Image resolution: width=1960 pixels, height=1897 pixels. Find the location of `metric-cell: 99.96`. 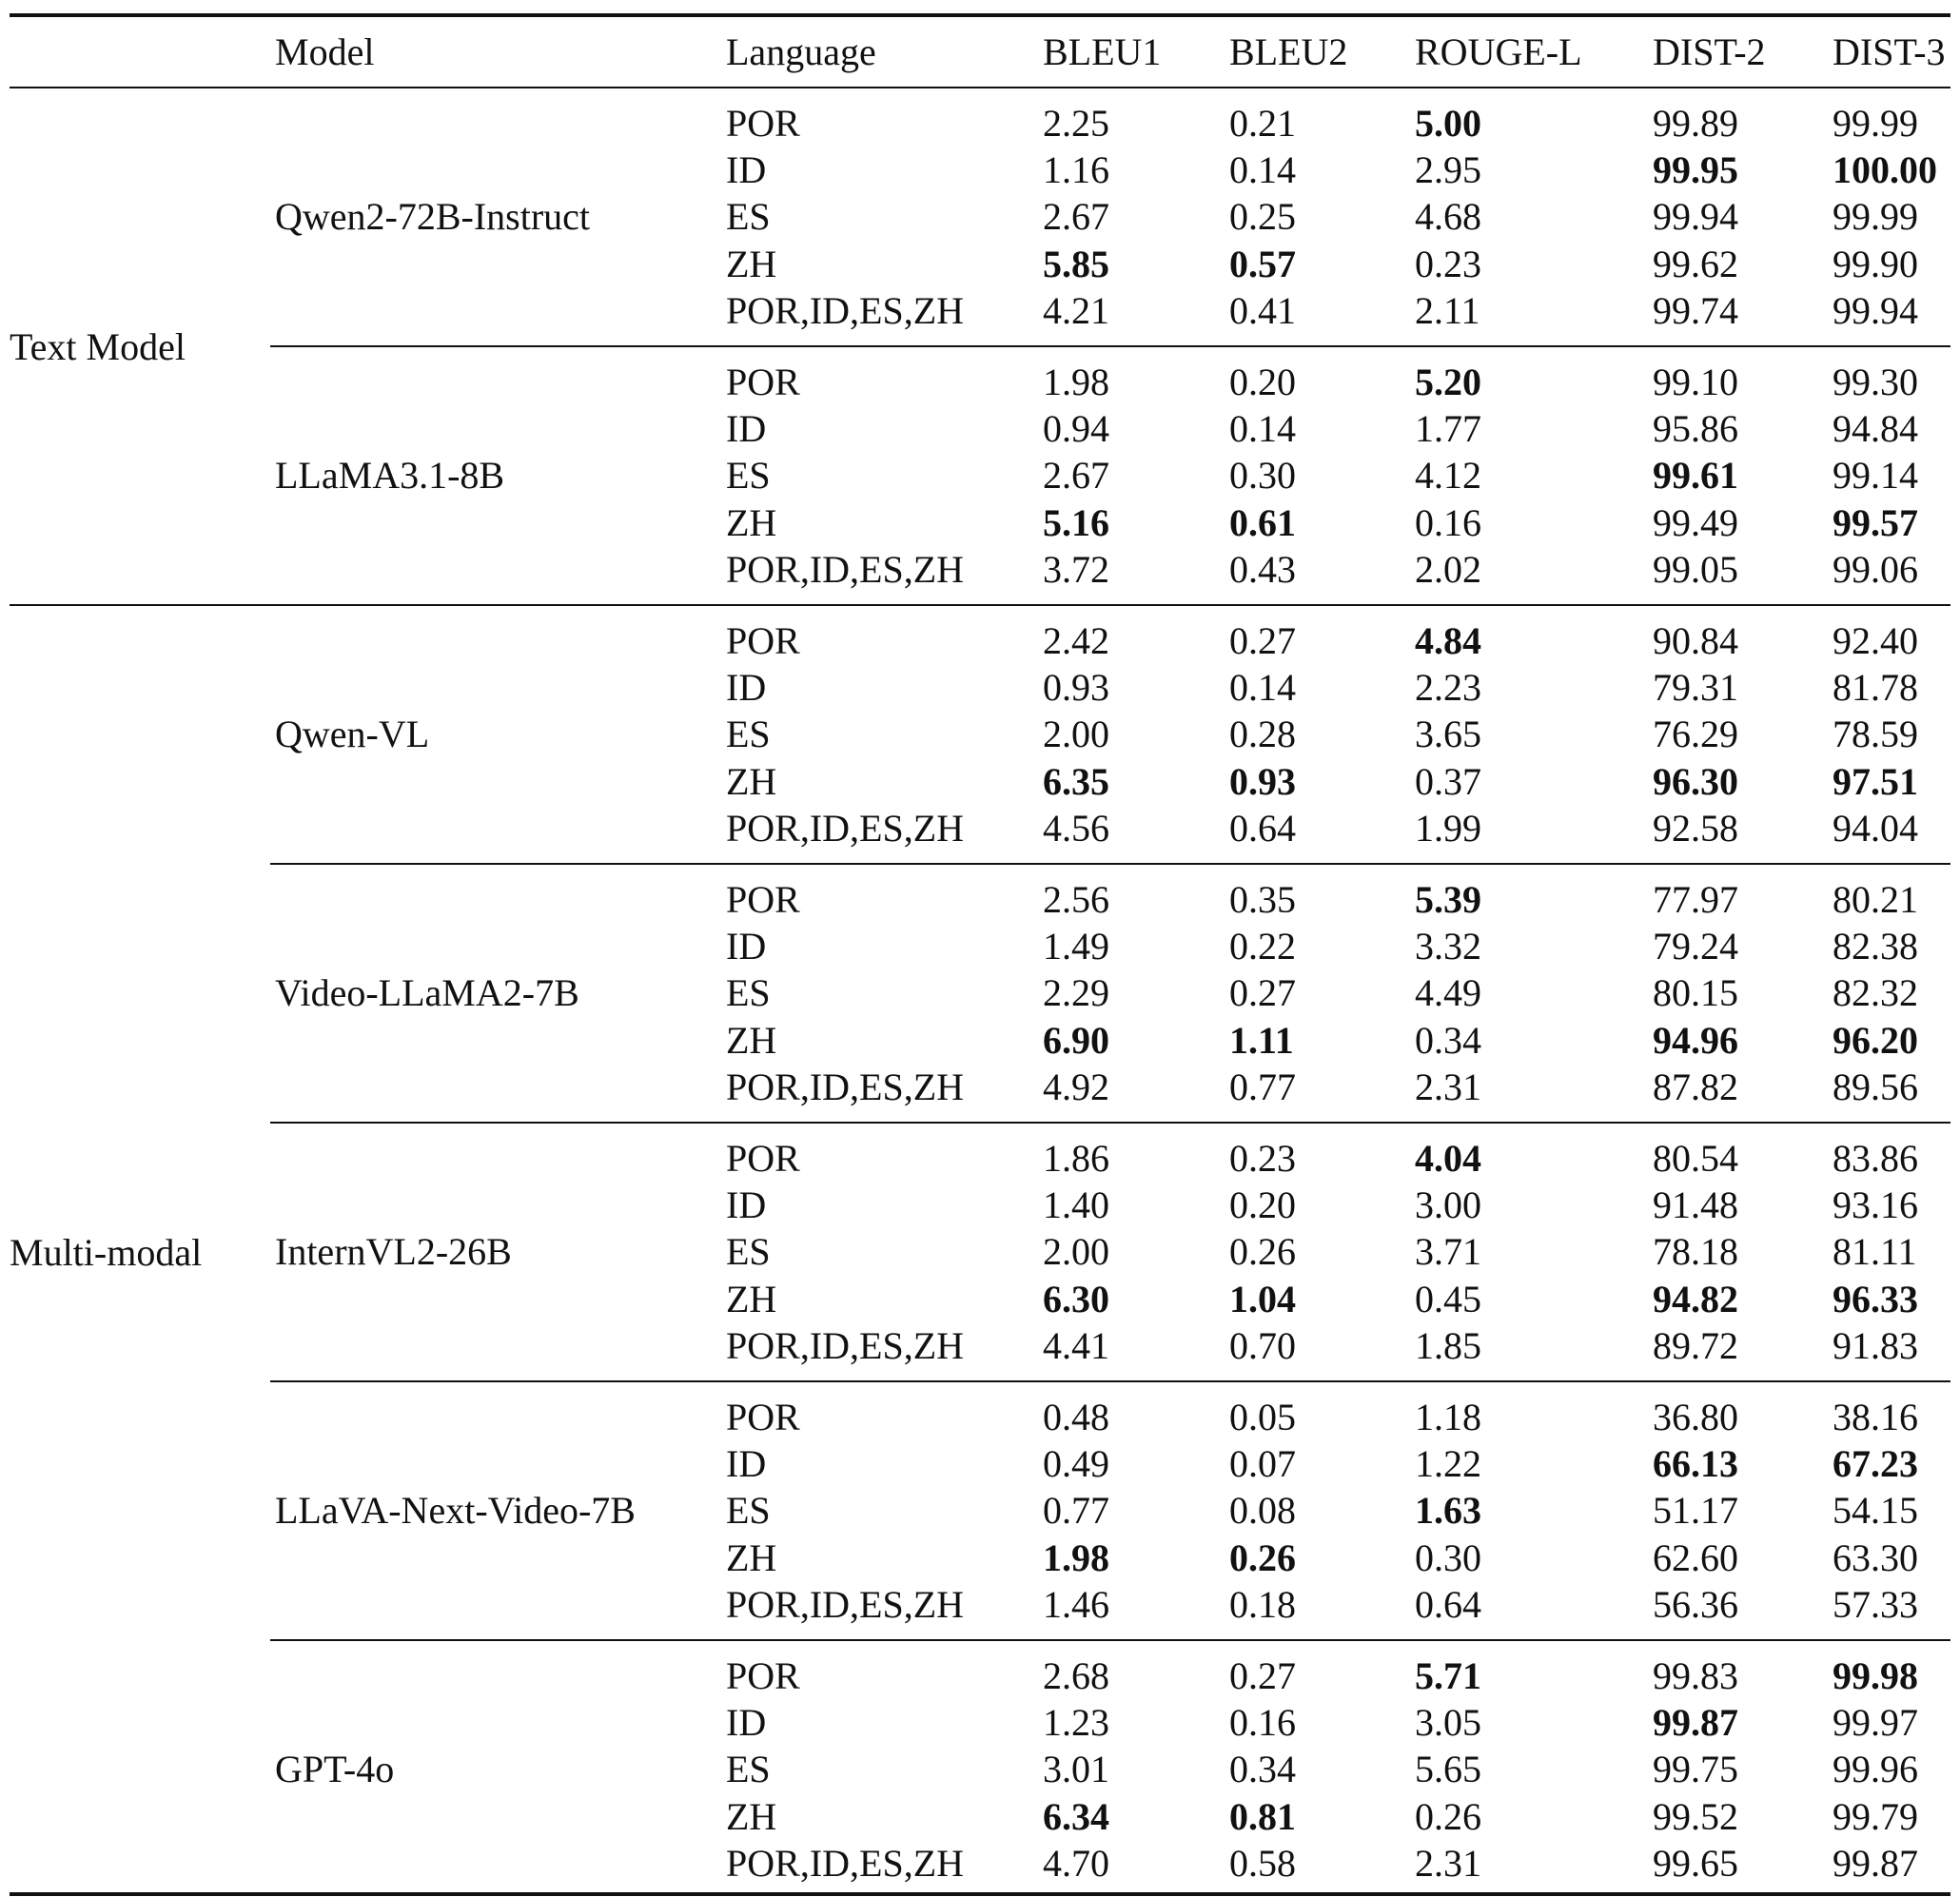

metric-cell: 99.96 is located at coordinates (1875, 1769).